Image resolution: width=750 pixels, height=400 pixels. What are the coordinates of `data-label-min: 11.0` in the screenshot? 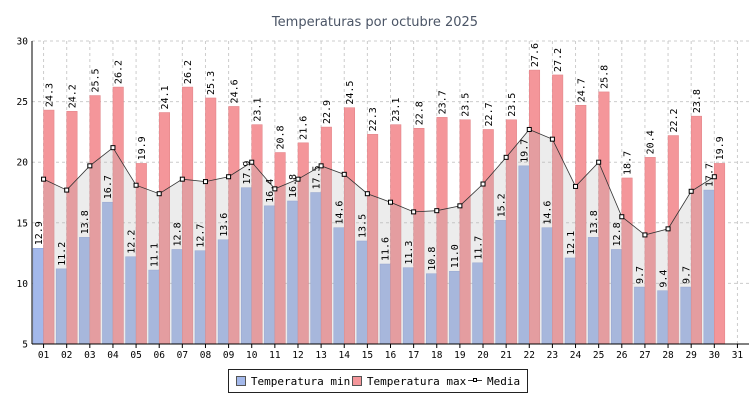 It's located at (455, 256).